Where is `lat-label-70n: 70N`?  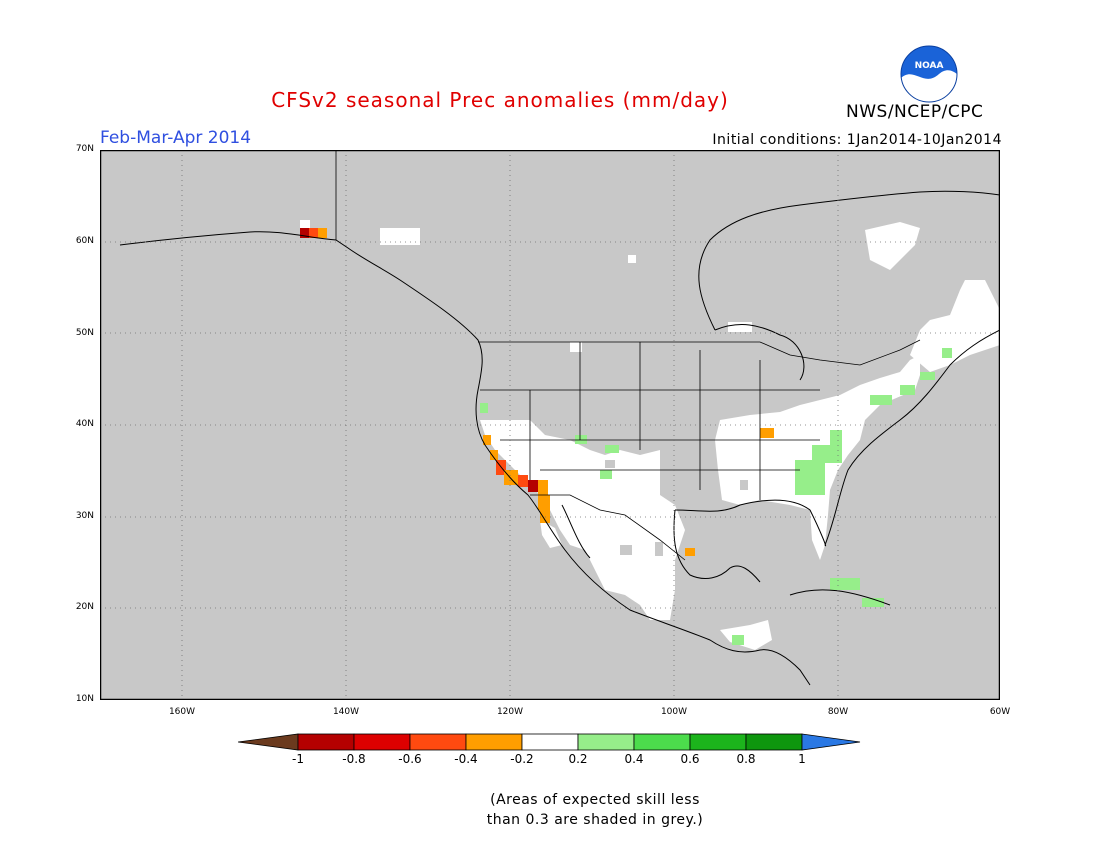
lat-label-70n: 70N is located at coordinates (84, 149).